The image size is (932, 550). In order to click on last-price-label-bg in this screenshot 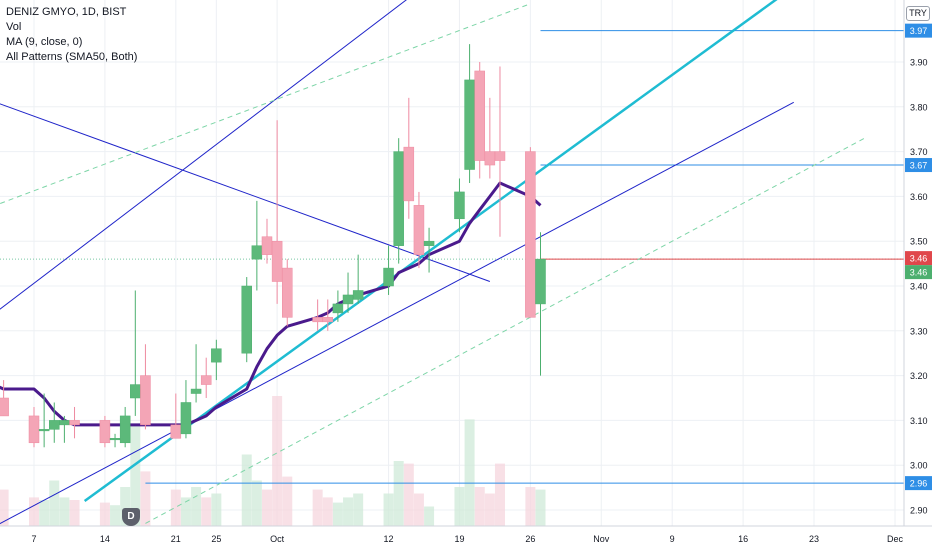, I will do `click(918, 258)`.